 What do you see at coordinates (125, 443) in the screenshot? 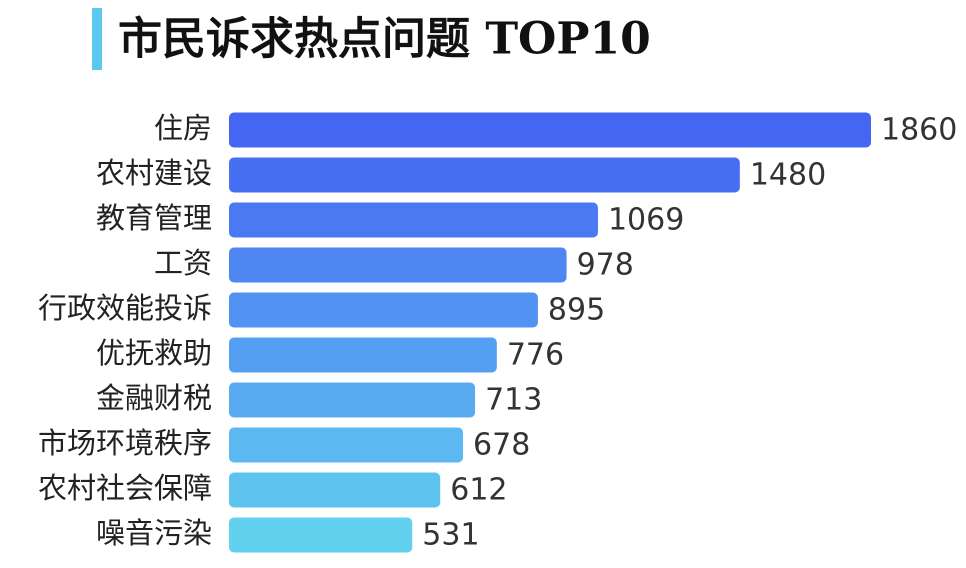
I see `category-label: 市场环境秩序` at bounding box center [125, 443].